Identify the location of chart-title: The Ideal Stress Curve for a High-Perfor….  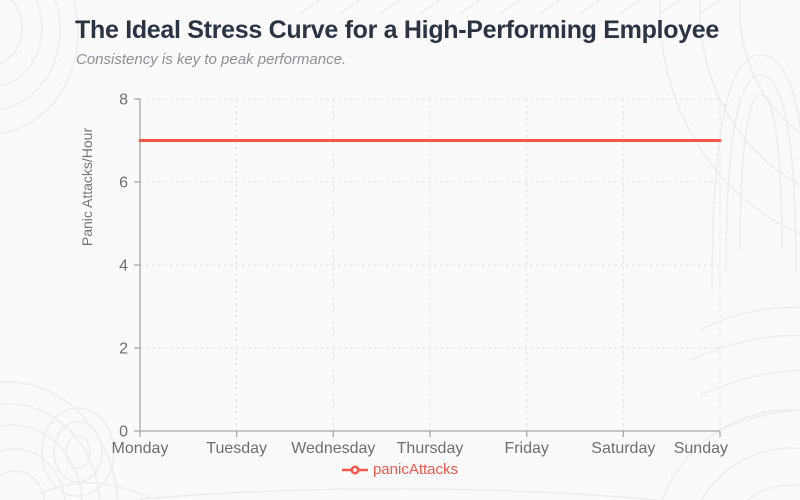
(397, 30).